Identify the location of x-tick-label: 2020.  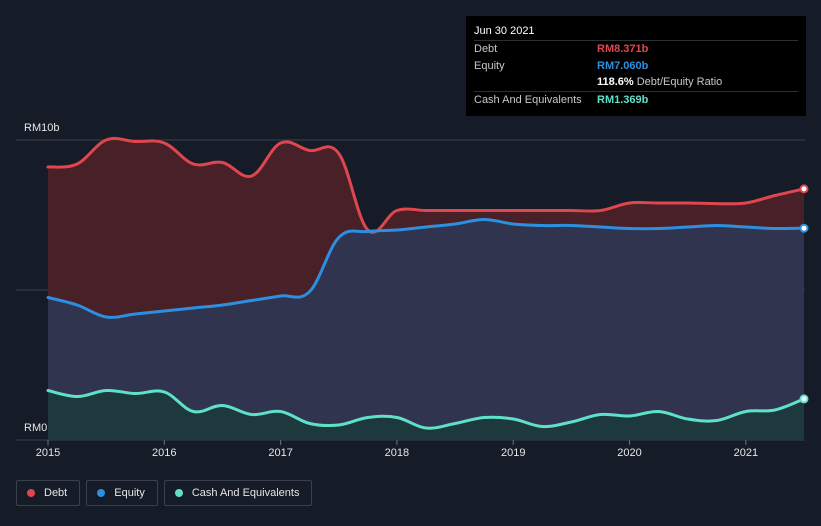
(629, 453).